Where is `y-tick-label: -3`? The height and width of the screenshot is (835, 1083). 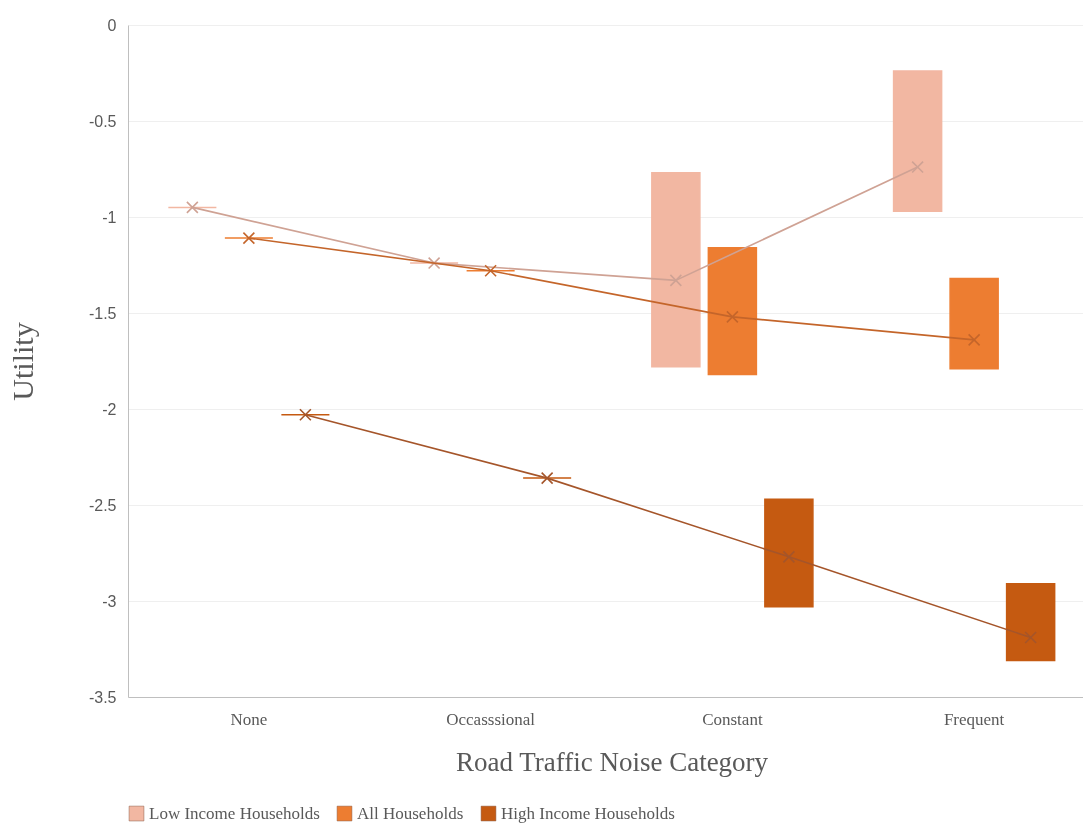
y-tick-label: -3 is located at coordinates (109, 601).